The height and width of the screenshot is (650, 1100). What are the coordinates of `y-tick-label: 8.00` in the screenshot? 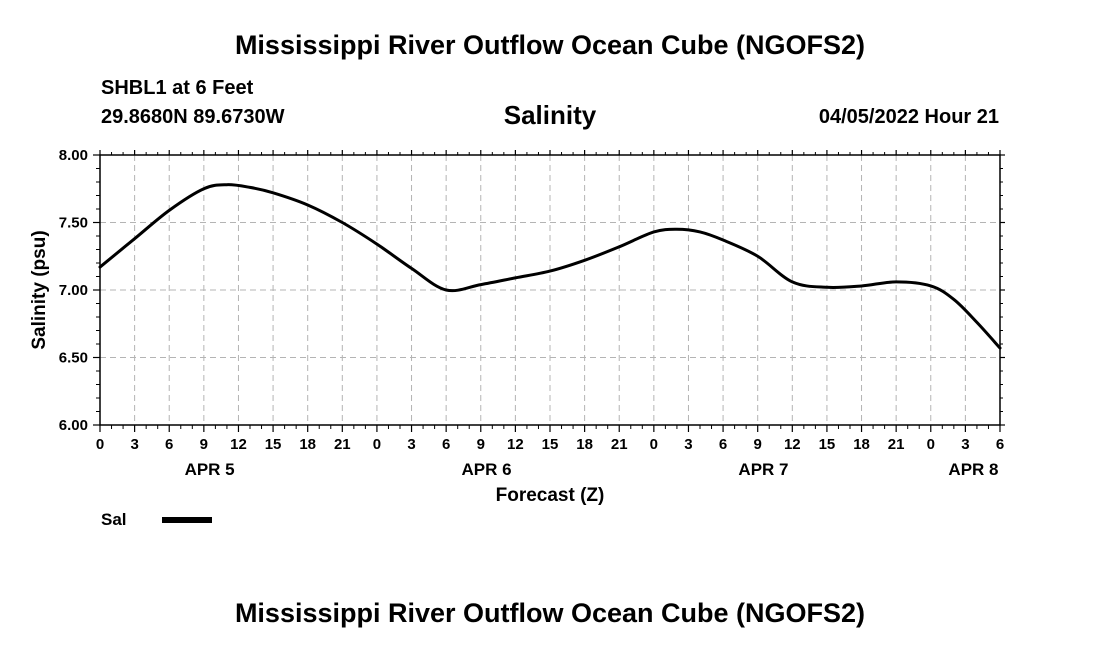 It's located at (73, 155).